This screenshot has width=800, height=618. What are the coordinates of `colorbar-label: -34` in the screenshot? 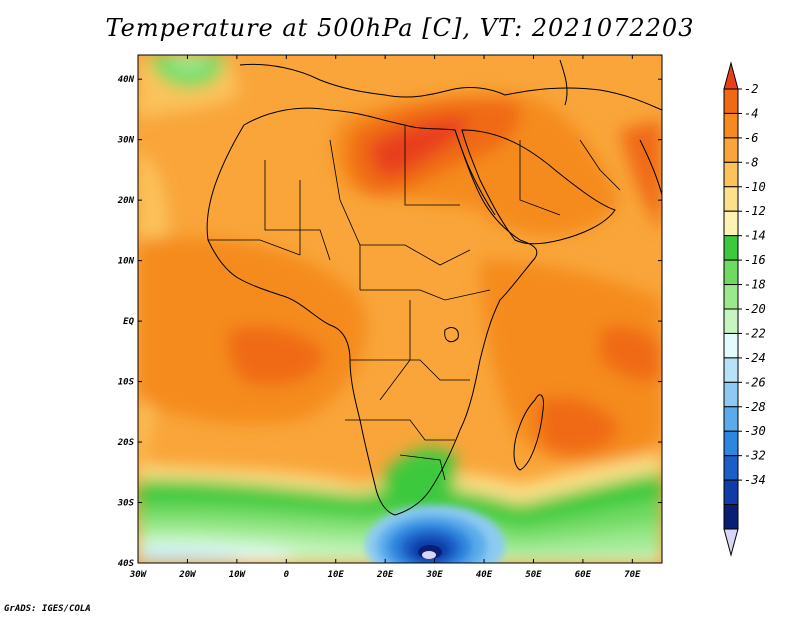 It's located at (755, 480).